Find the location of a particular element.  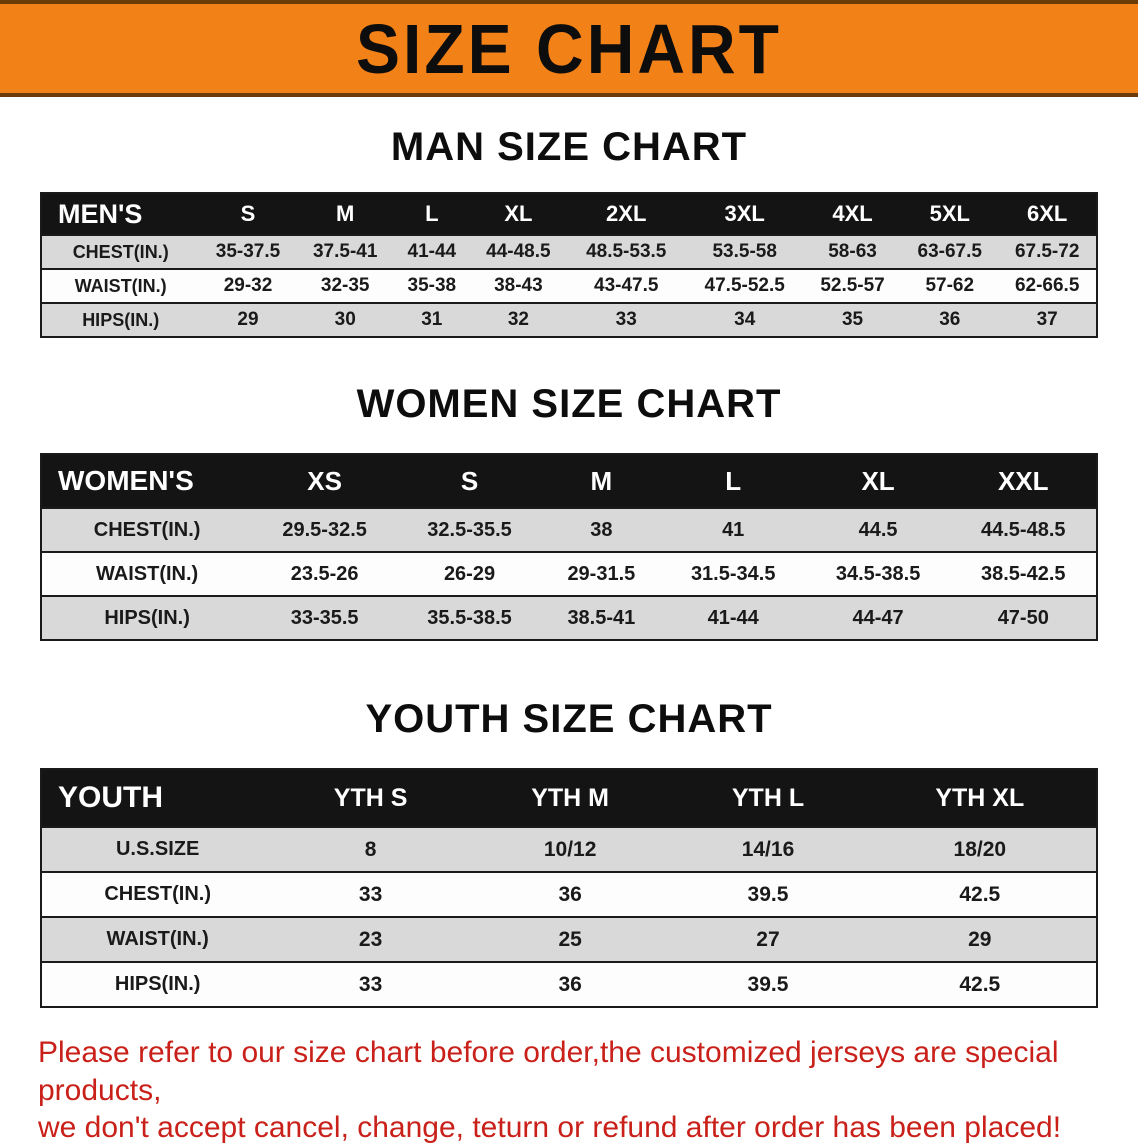

table-row: U.S.SIZE 8 10/12 14/16 18/20 is located at coordinates (569, 849).